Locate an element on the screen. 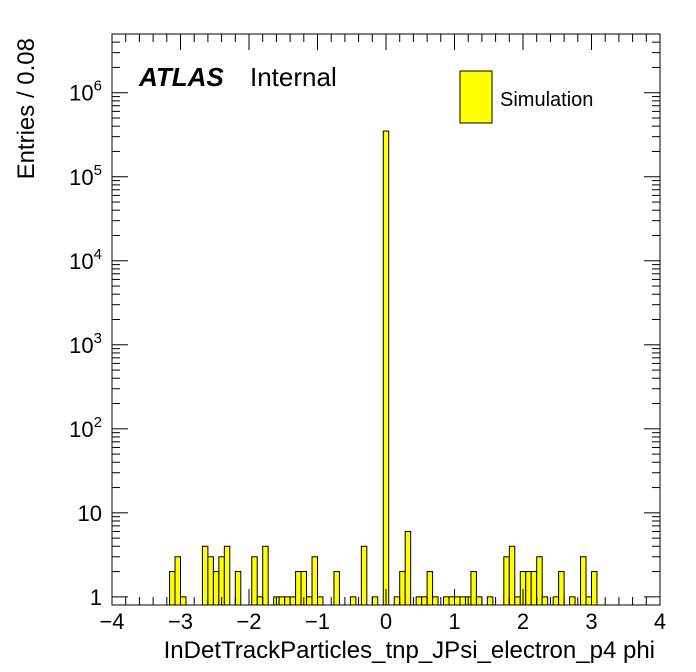  y-tick-label: 10⁵ is located at coordinates (85, 176).